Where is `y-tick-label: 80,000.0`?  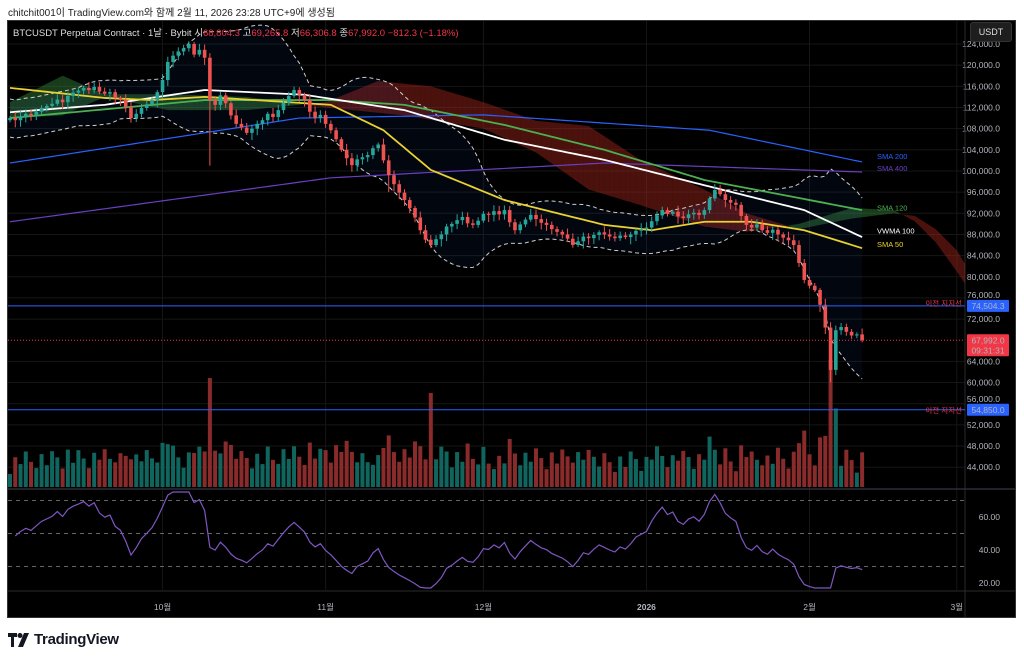 y-tick-label: 80,000.0 is located at coordinates (983, 277).